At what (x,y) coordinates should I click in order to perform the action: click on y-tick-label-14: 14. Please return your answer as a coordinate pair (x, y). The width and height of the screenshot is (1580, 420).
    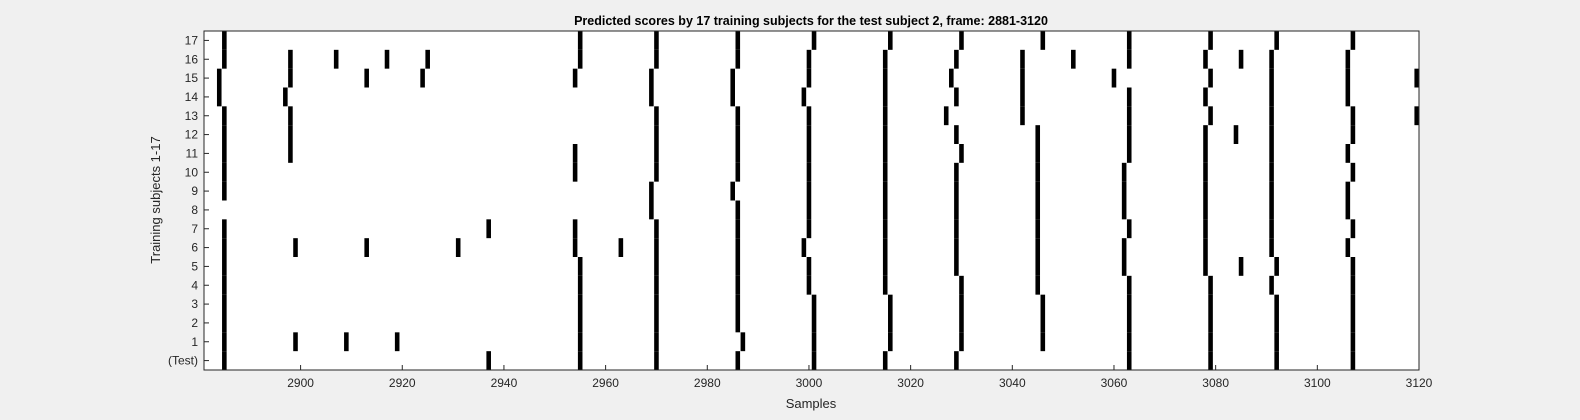
    Looking at the image, I should click on (192, 97).